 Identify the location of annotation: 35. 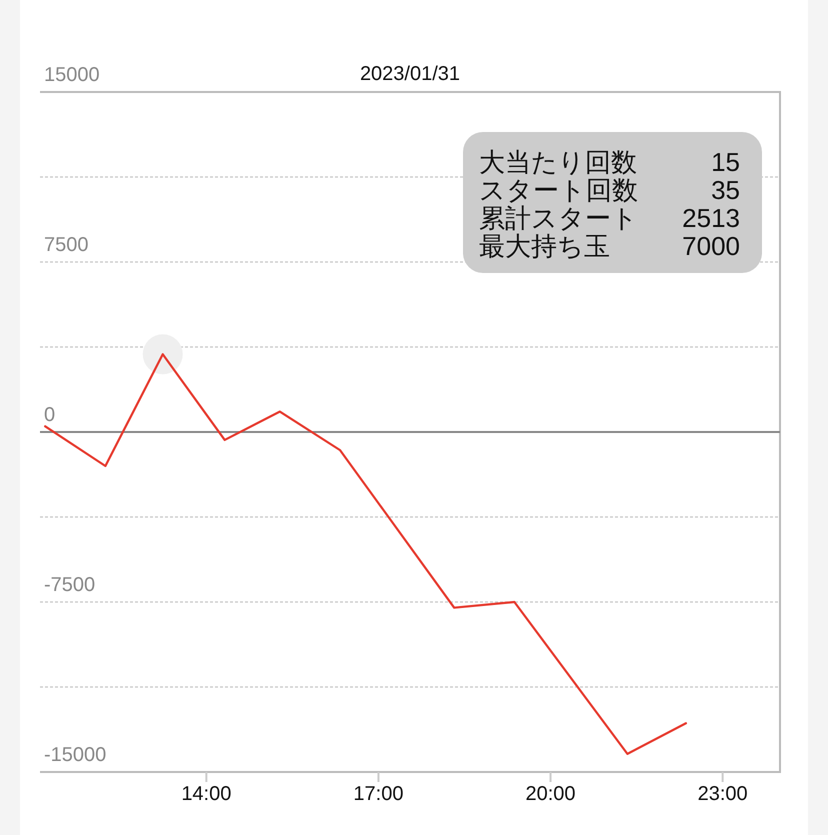
(725, 190).